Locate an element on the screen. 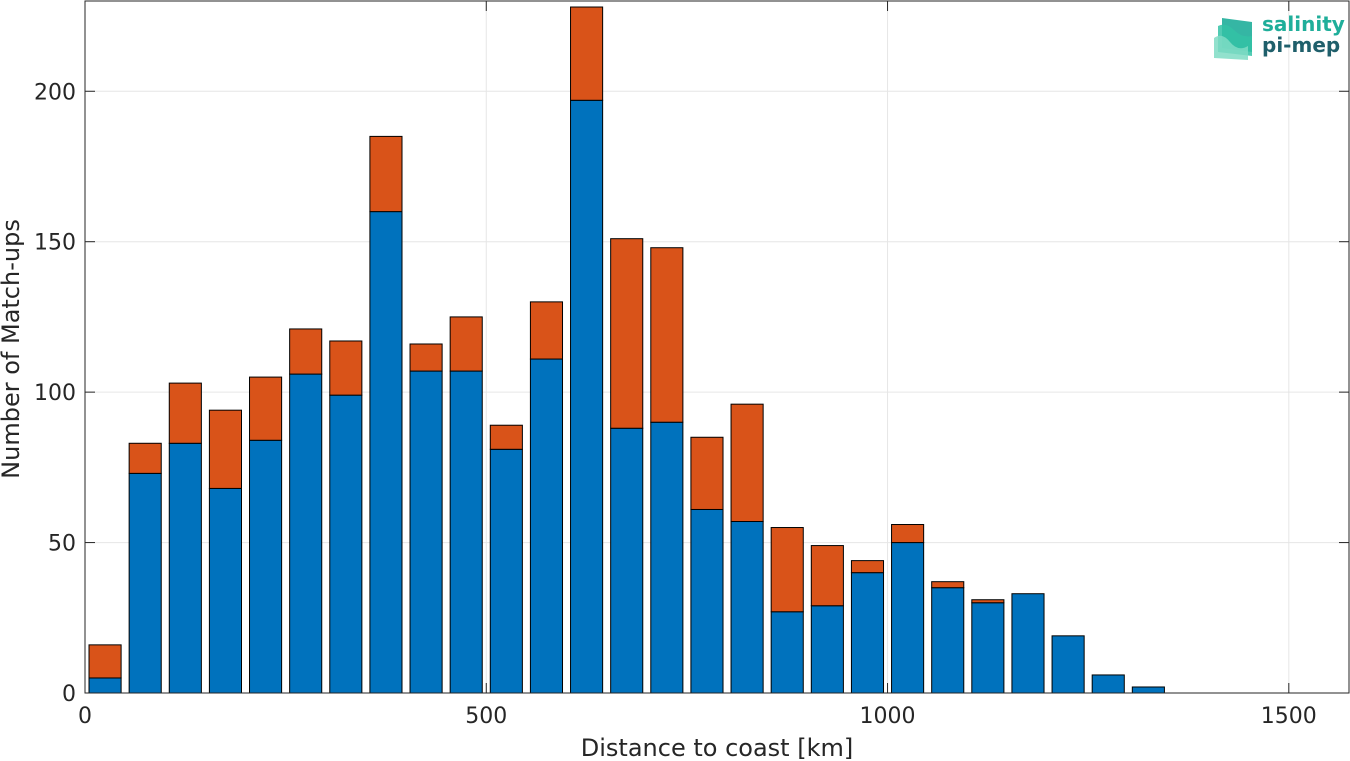 This screenshot has height=761, width=1350. y-tick-labels: 0 50 100 150 200 is located at coordinates (55, 393).